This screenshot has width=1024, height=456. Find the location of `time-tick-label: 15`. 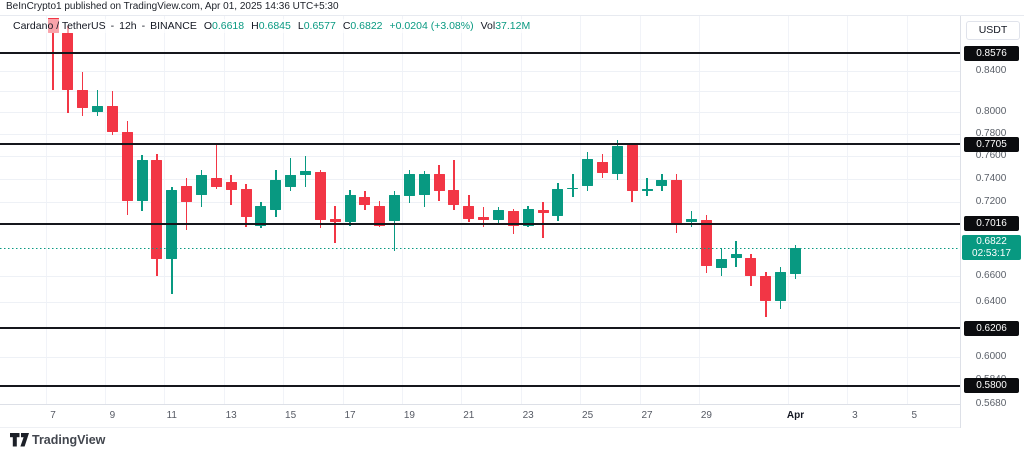

time-tick-label: 15 is located at coordinates (291, 415).